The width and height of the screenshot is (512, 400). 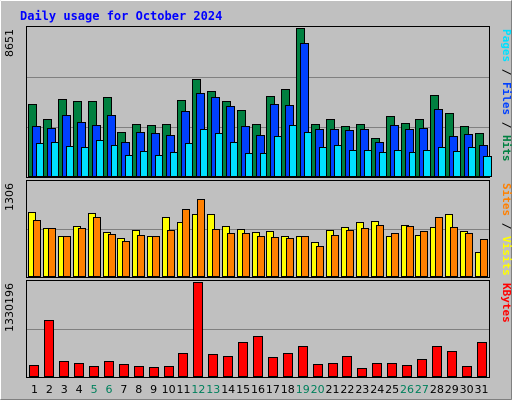 What do you see at coordinates (506, 303) in the screenshot?
I see `ylabel-kbytes: KBytes` at bounding box center [506, 303].